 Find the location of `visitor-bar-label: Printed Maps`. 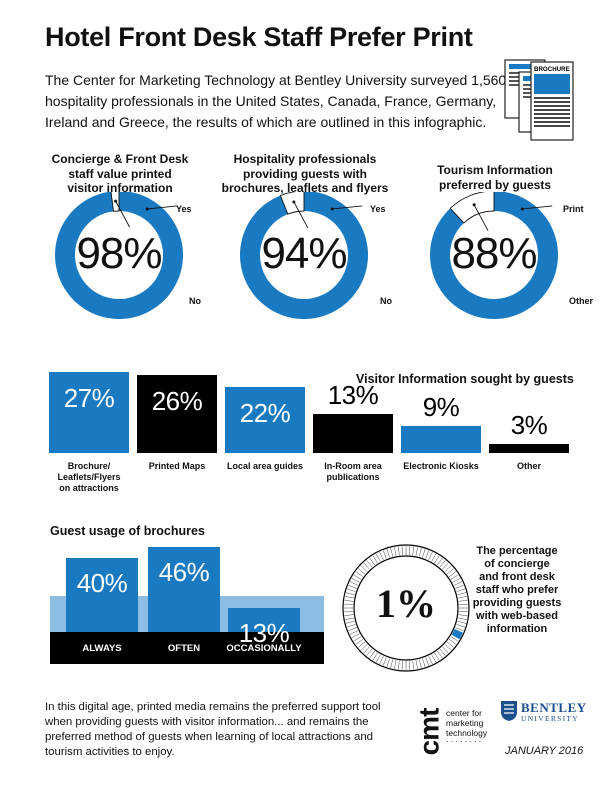

visitor-bar-label: Printed Maps is located at coordinates (177, 466).